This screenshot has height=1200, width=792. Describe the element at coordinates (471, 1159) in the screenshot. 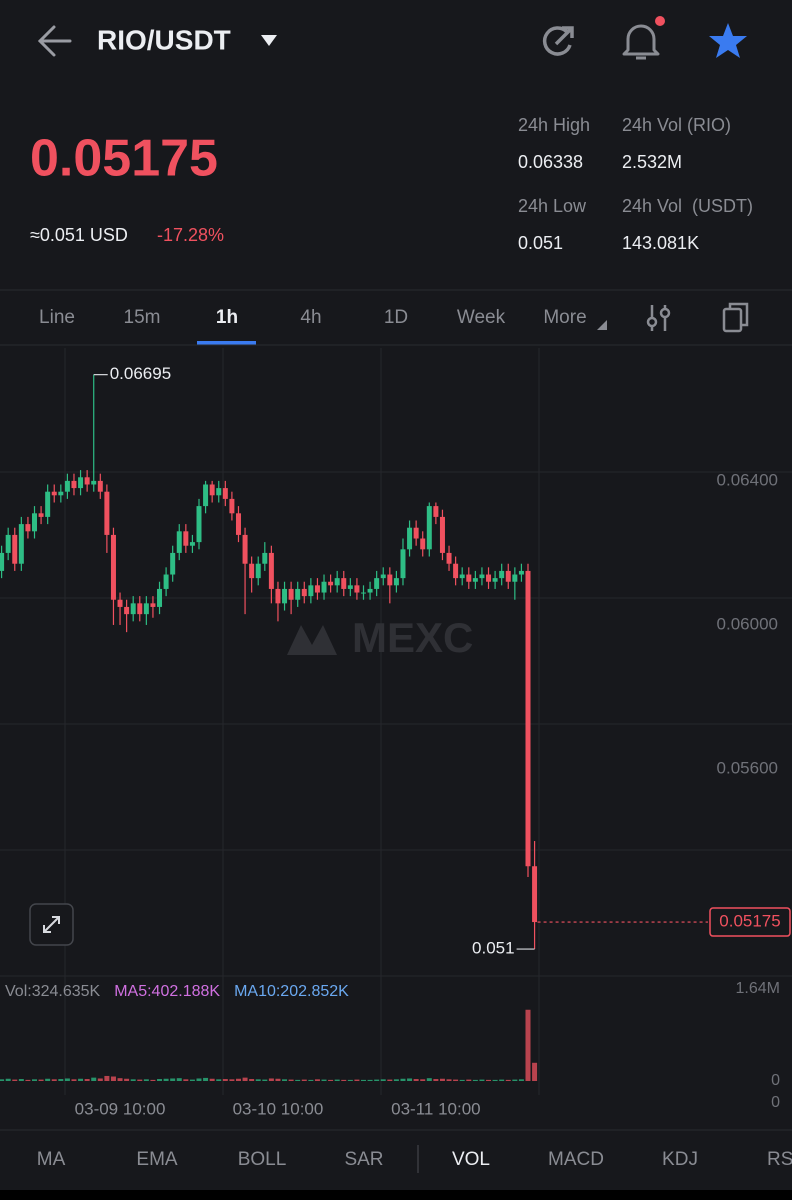

I see `indicator-tab-active: VOL` at that location.